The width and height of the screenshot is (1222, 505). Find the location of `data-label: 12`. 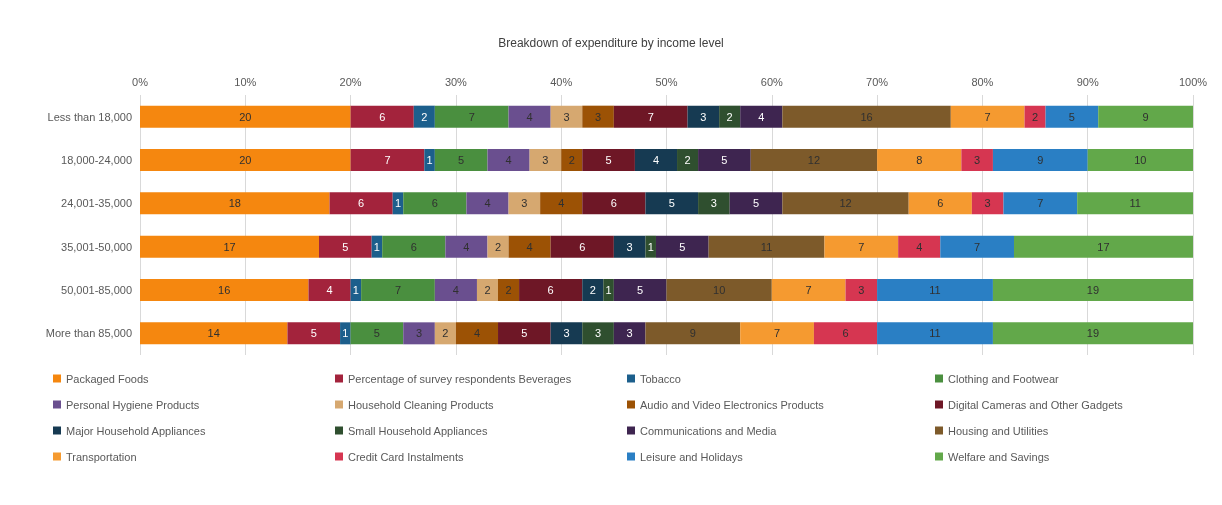

data-label: 12 is located at coordinates (814, 160).